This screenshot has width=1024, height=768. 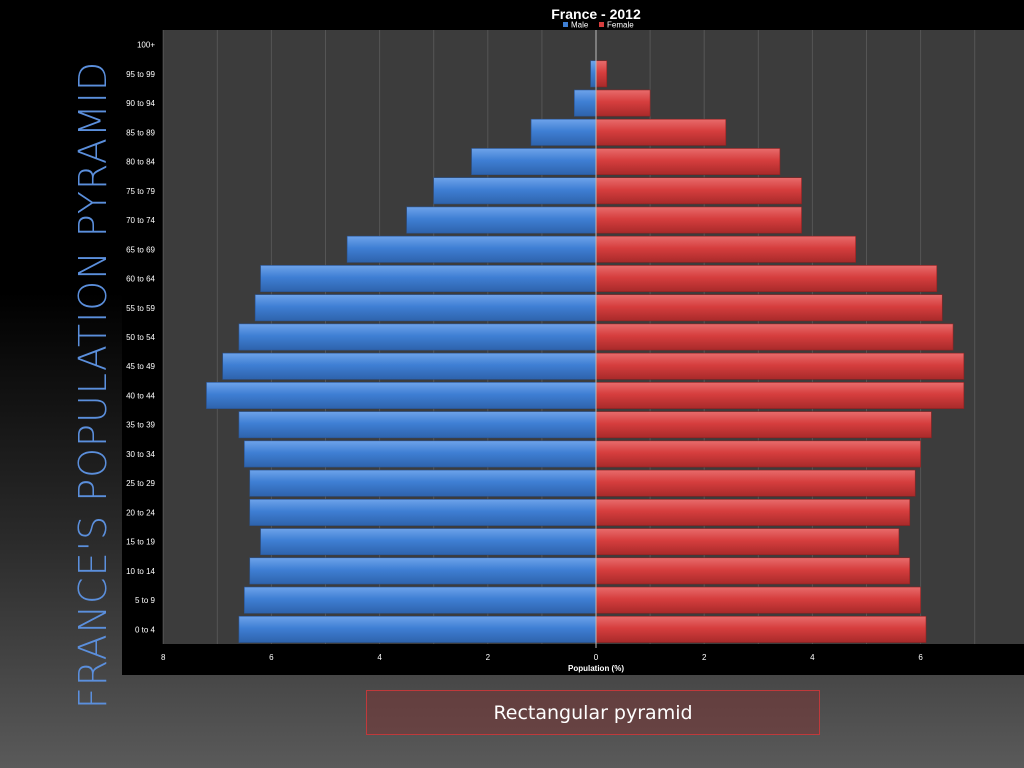 What do you see at coordinates (140, 249) in the screenshot?
I see `y-tick-label: 65 to 69` at bounding box center [140, 249].